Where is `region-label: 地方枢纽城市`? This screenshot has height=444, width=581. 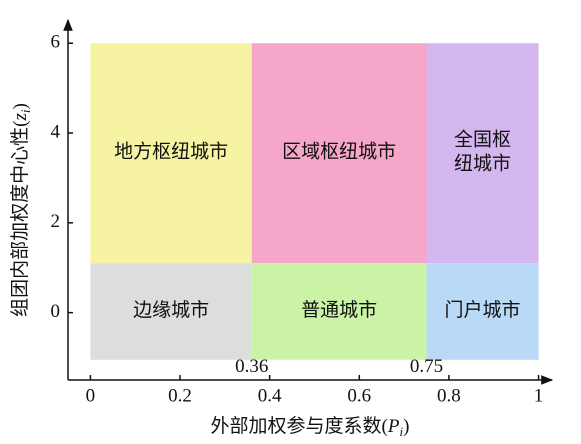
region-label: 地方枢纽城市 is located at coordinates (171, 152).